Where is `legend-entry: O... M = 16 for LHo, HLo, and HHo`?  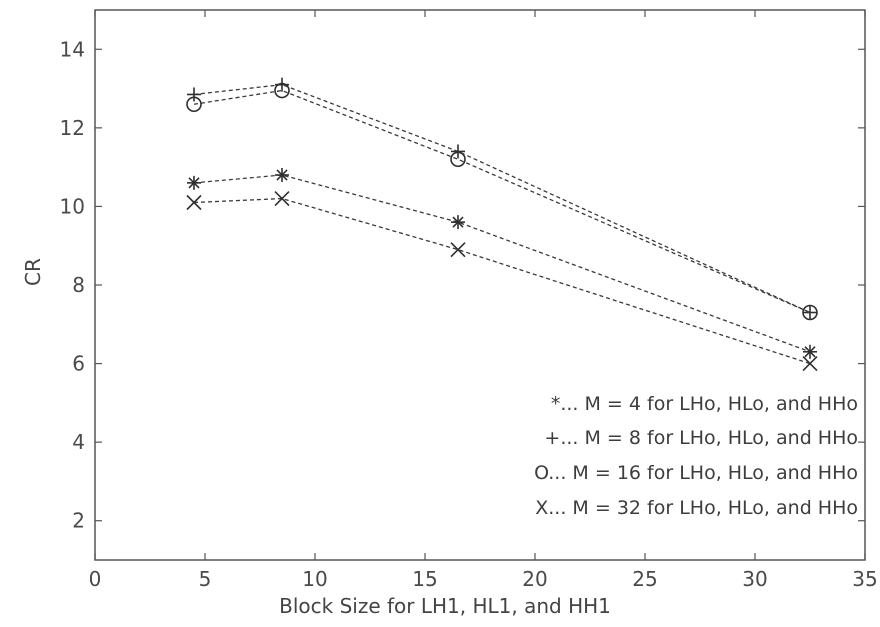
legend-entry: O... M = 16 for LHo, HLo, and HHo is located at coordinates (696, 473).